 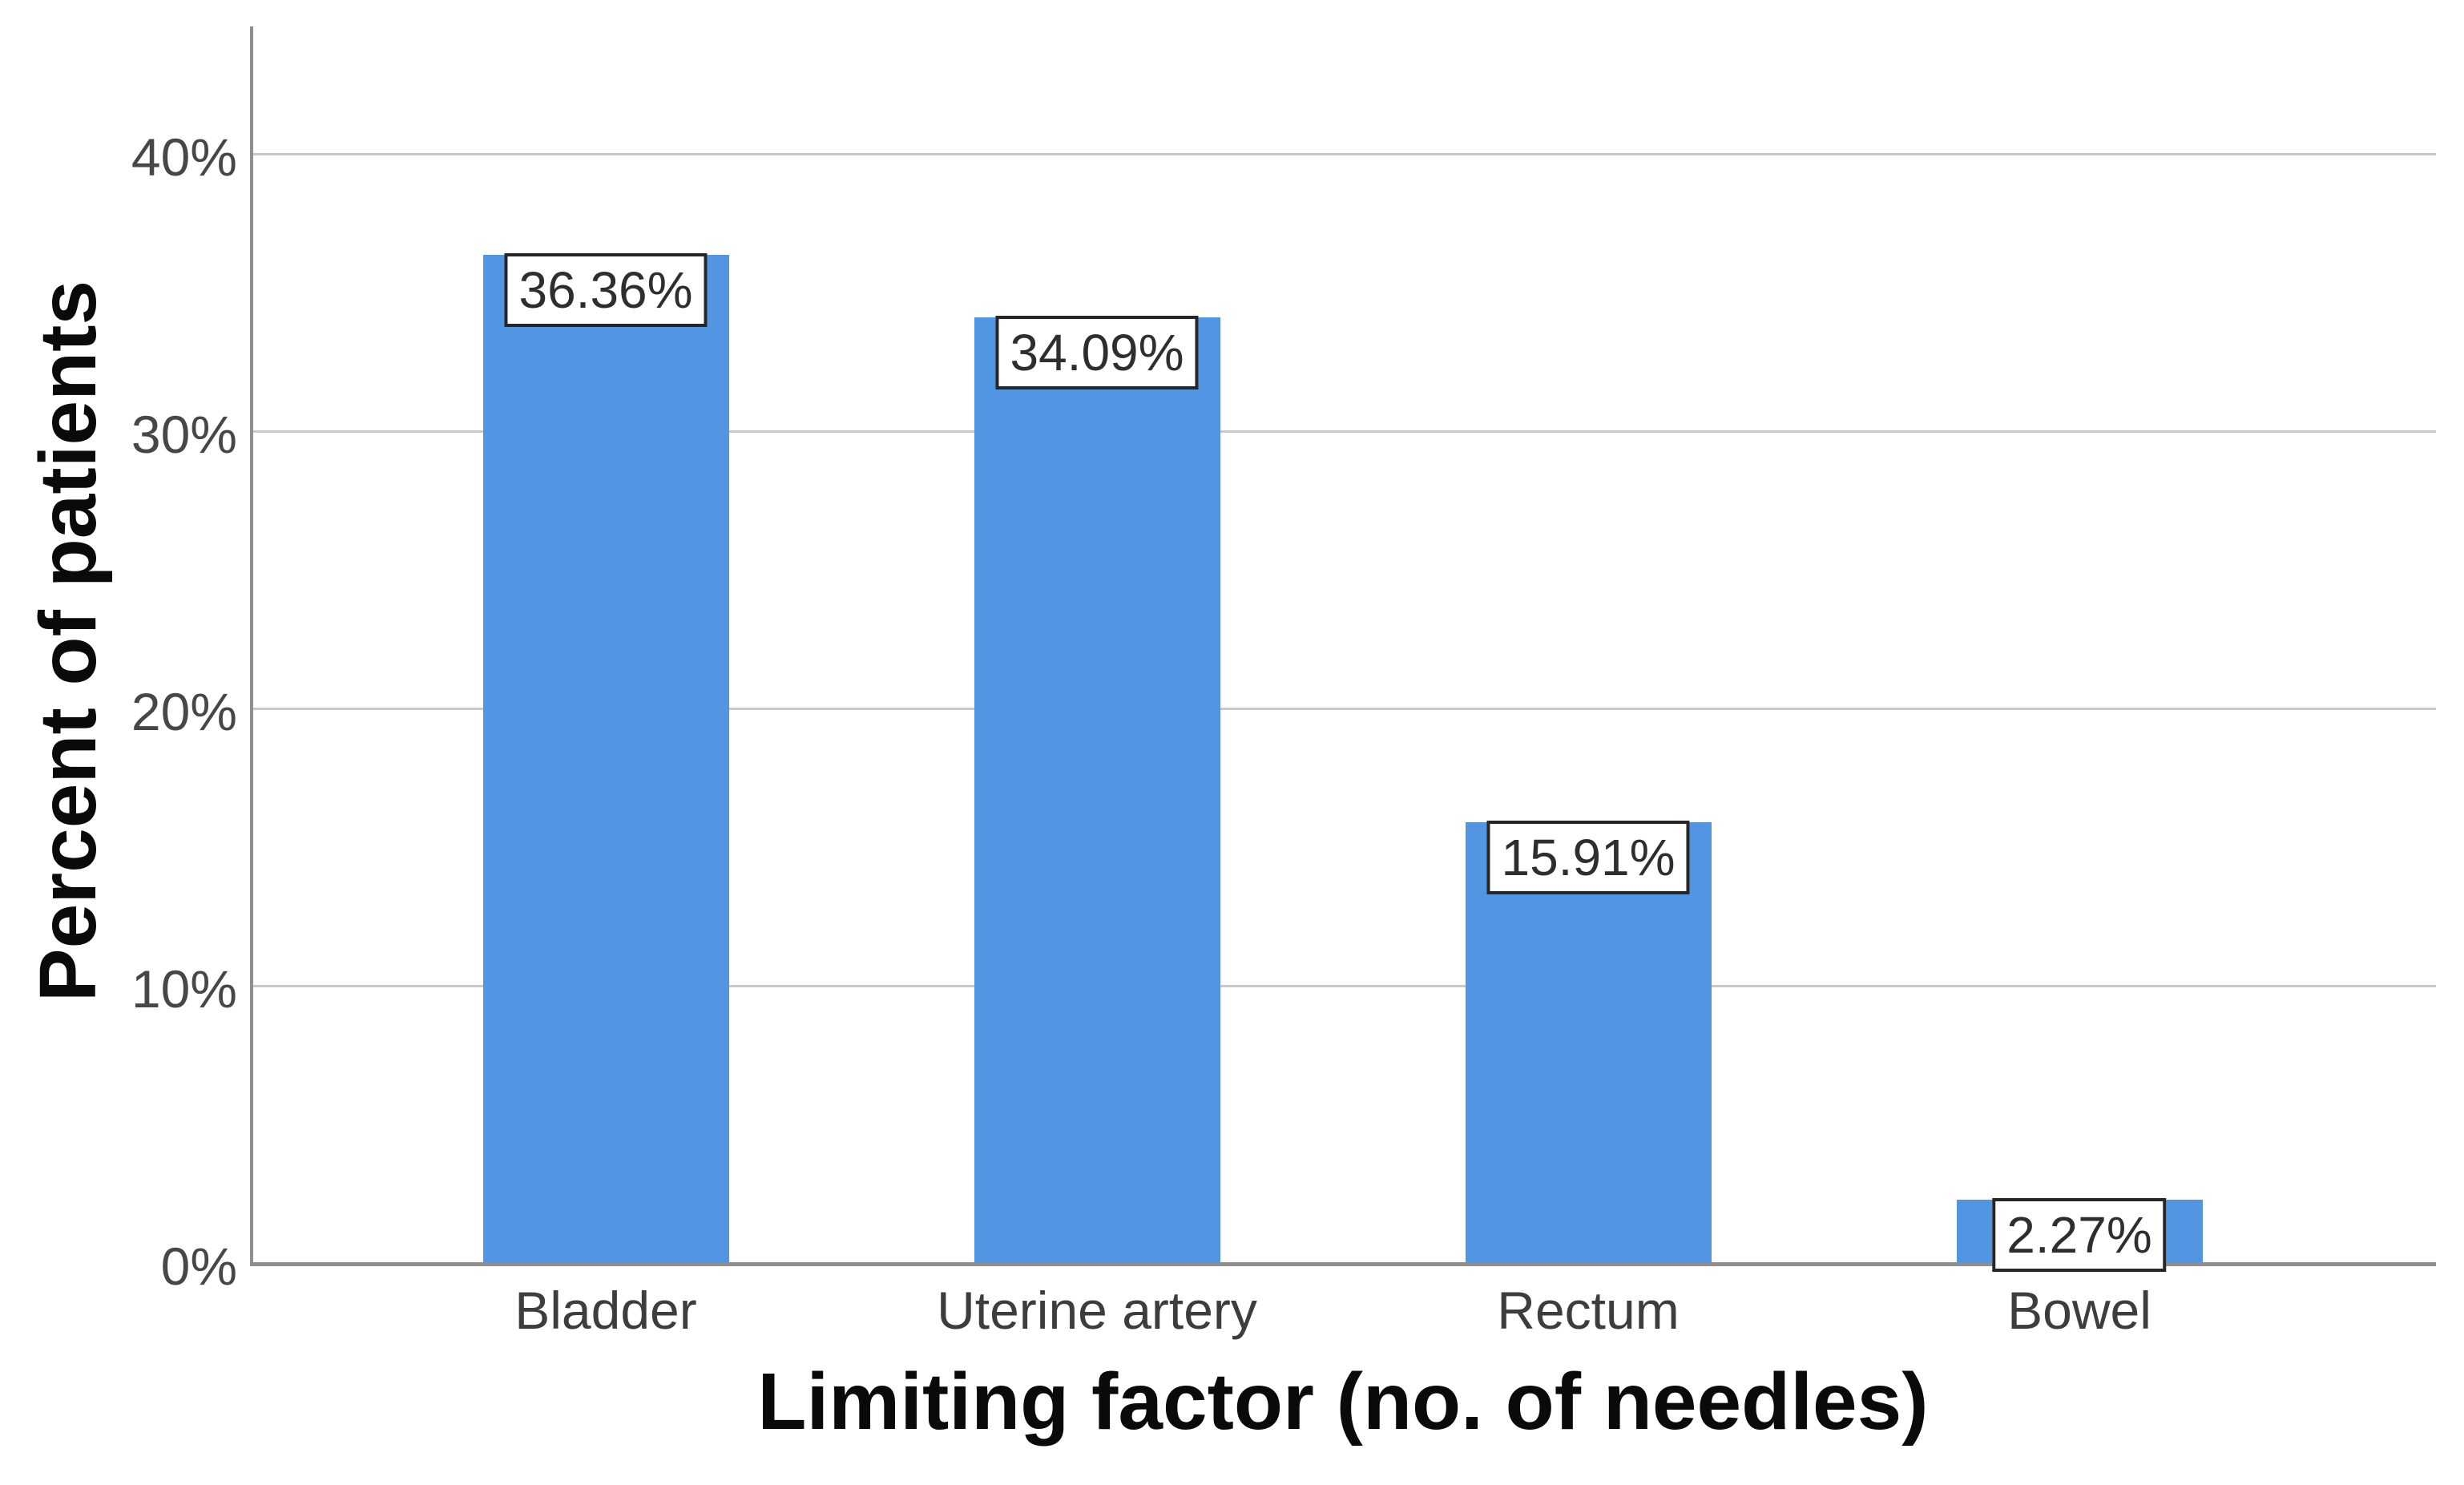 I want to click on x-category-label: Rectum, so click(x=1588, y=1310).